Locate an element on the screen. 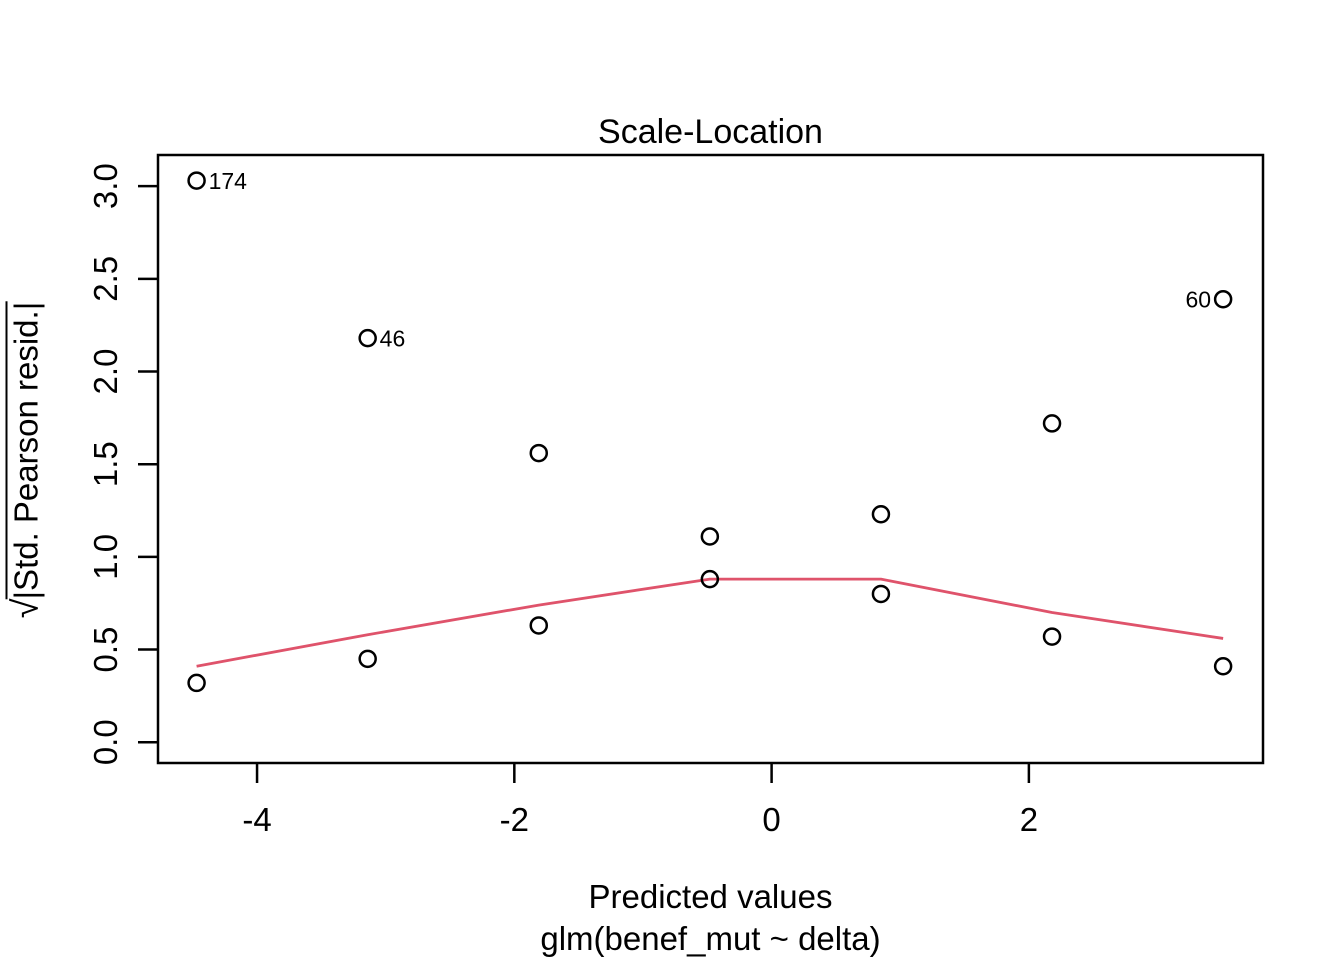 This screenshot has width=1344, height=960. x-tick-label: 0 is located at coordinates (771, 819).